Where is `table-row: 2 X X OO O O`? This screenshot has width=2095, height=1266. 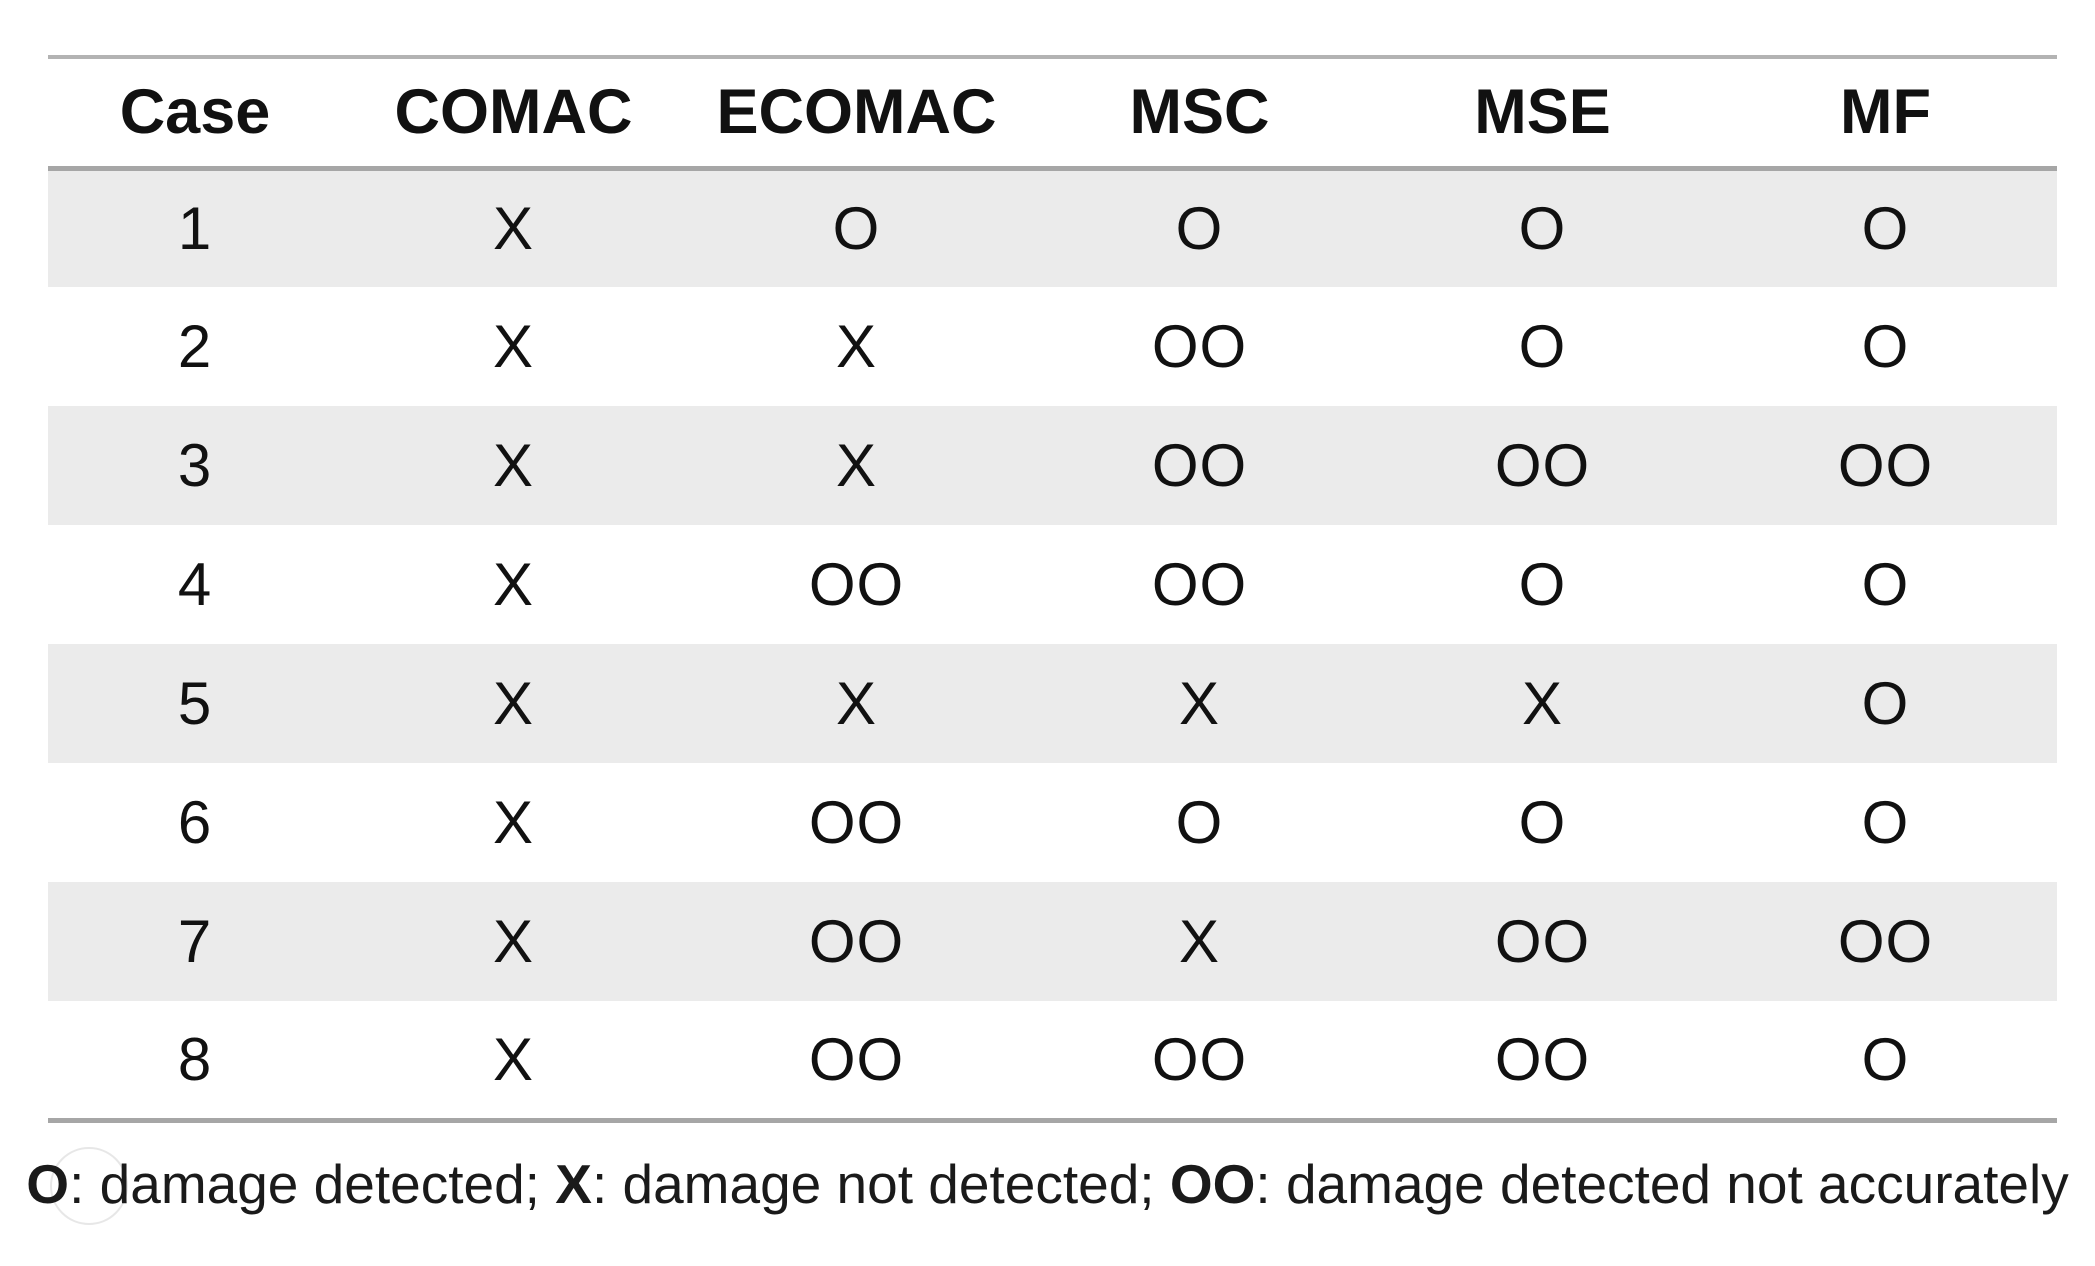
table-row: 2 X X OO O O is located at coordinates (1052, 346).